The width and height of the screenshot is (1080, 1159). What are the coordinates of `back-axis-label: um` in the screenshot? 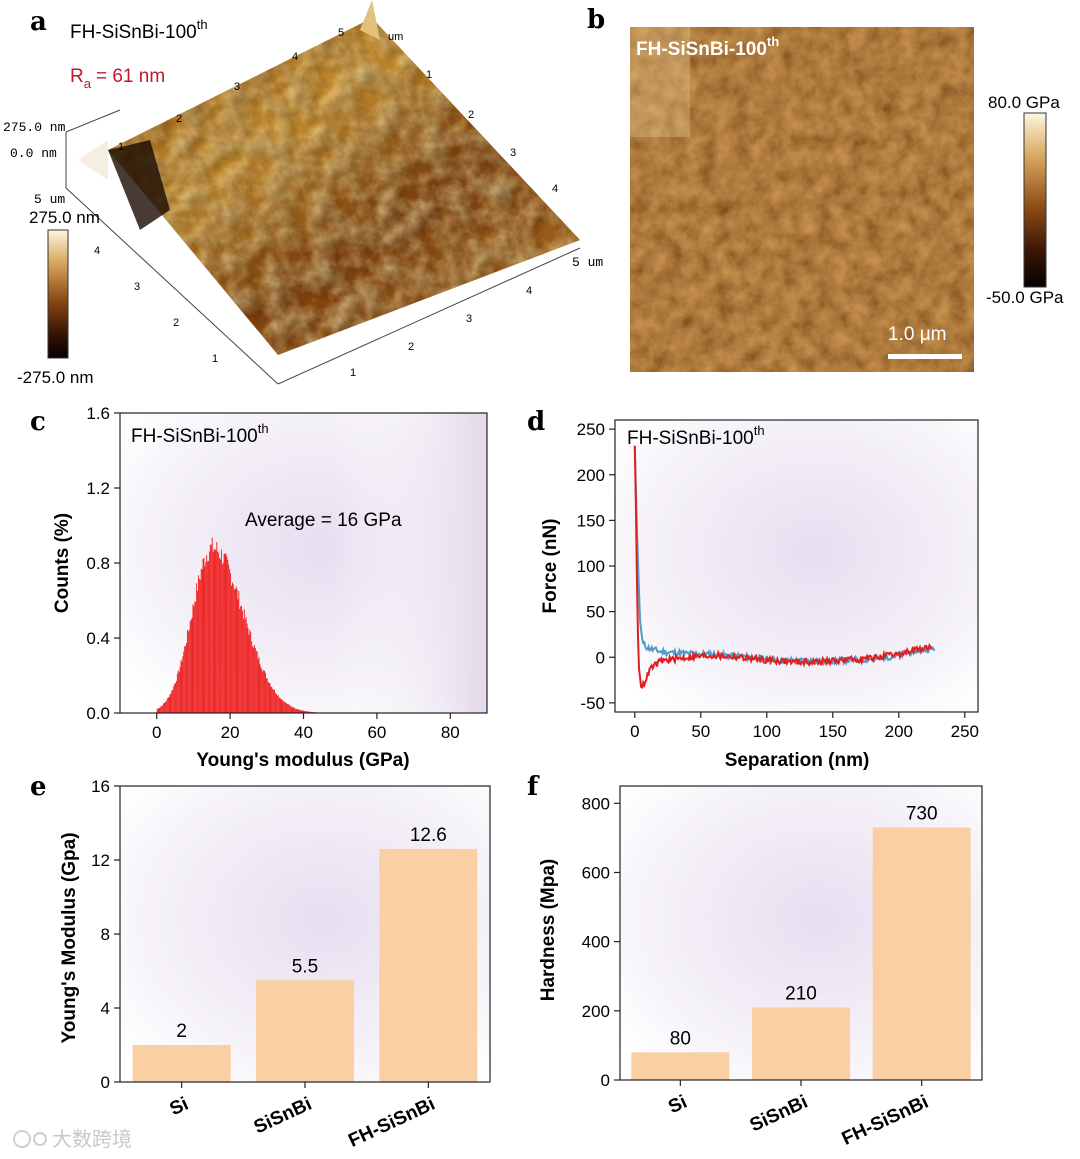 It's located at (395, 37).